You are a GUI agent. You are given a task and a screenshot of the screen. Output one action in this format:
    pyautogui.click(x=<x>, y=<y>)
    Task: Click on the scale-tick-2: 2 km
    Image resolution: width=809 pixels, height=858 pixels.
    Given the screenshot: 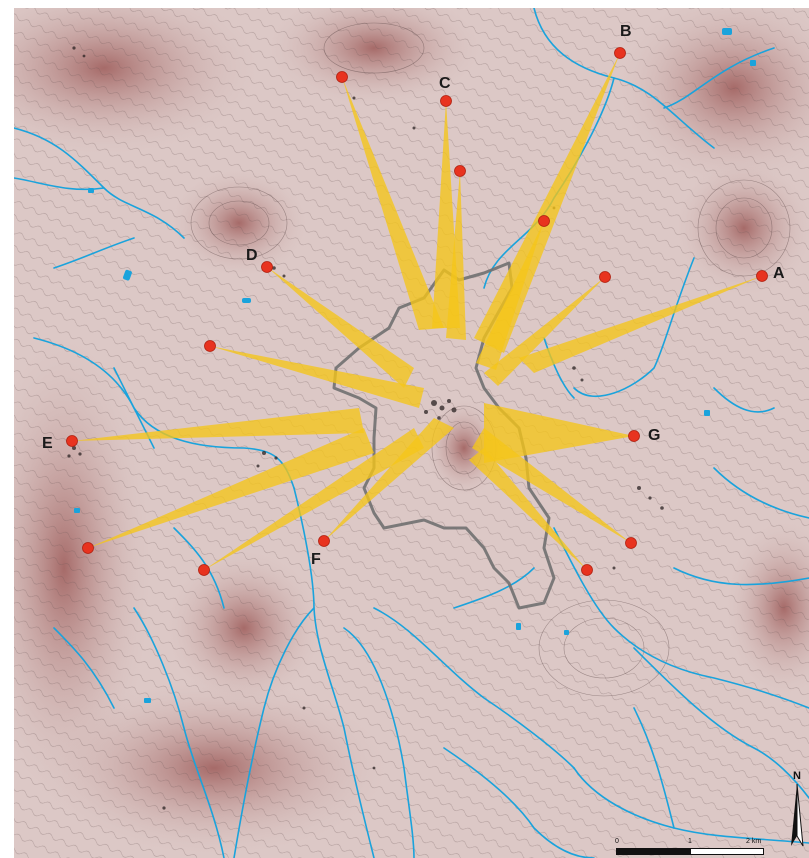 What is the action you would take?
    pyautogui.click(x=754, y=841)
    